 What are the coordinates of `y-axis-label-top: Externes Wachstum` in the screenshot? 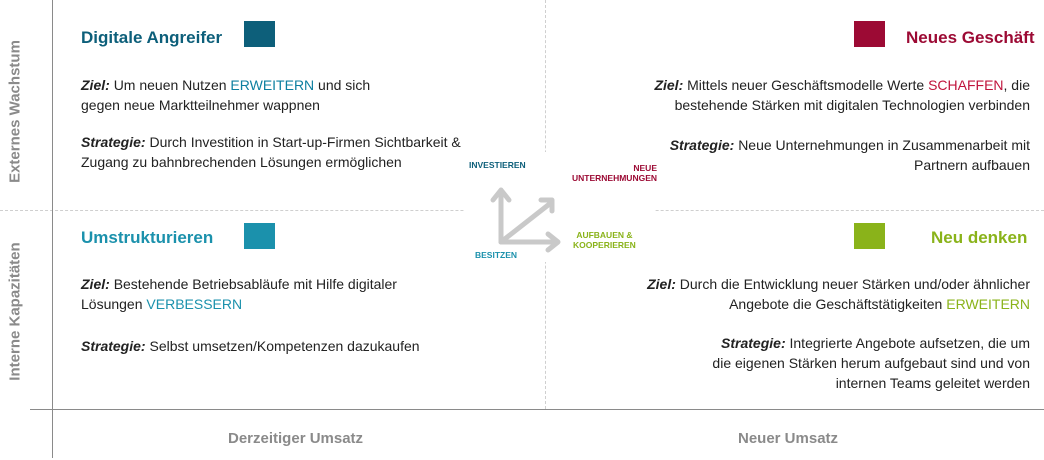 It's located at (15, 111).